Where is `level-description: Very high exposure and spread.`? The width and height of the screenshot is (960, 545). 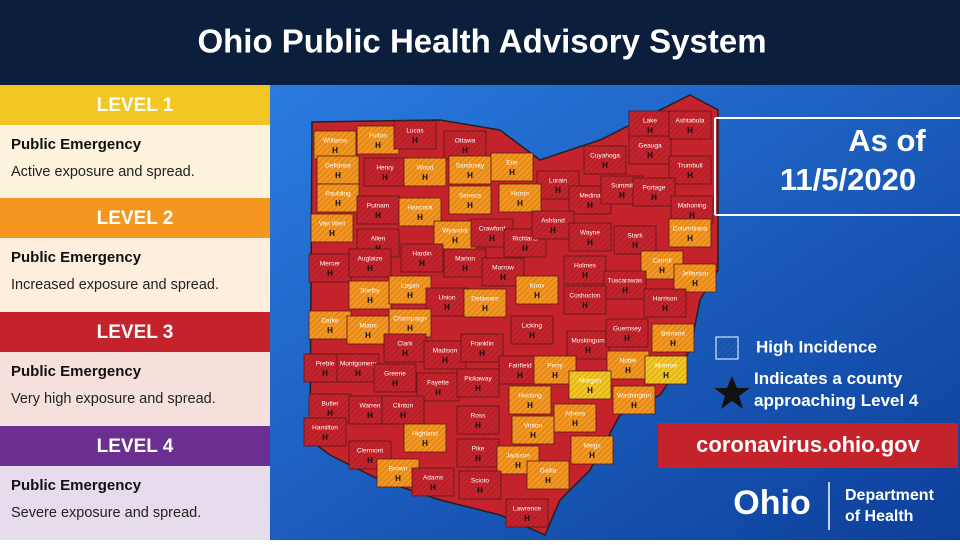 level-description: Very high exposure and spread. is located at coordinates (113, 399).